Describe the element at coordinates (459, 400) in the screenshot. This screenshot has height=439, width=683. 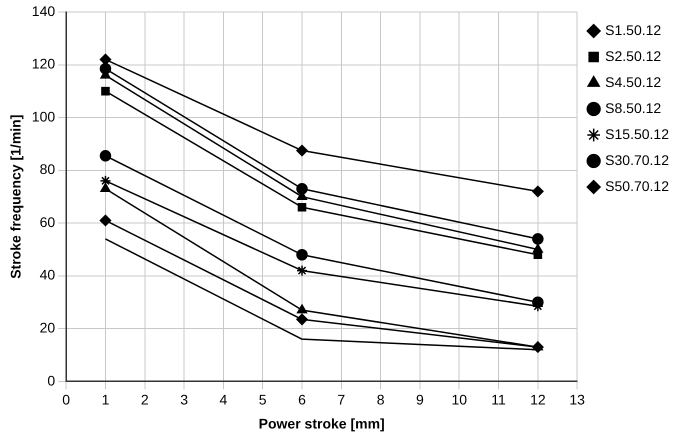
I see `x-tick-label: 10` at that location.